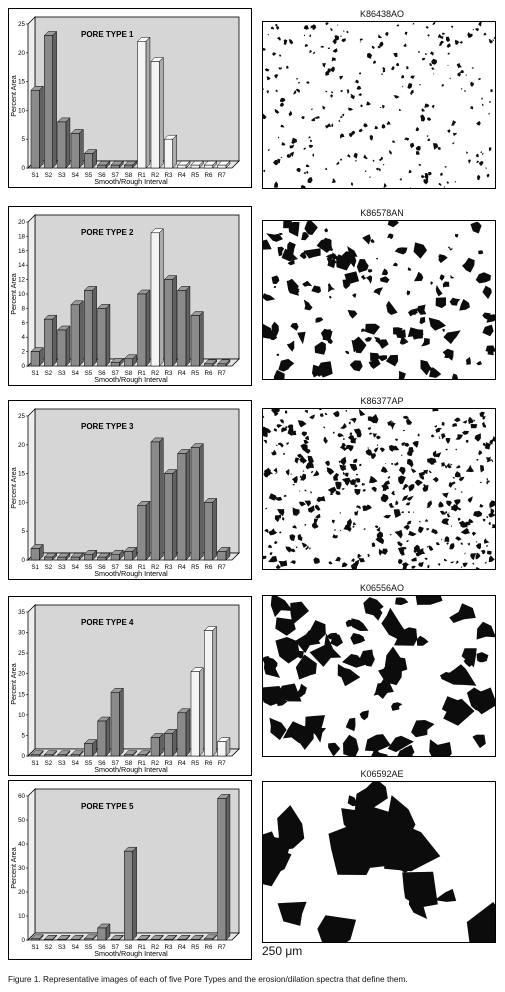 Image resolution: width=505 pixels, height=992 pixels. What do you see at coordinates (21, 236) in the screenshot?
I see `y-tick-label: 18` at bounding box center [21, 236].